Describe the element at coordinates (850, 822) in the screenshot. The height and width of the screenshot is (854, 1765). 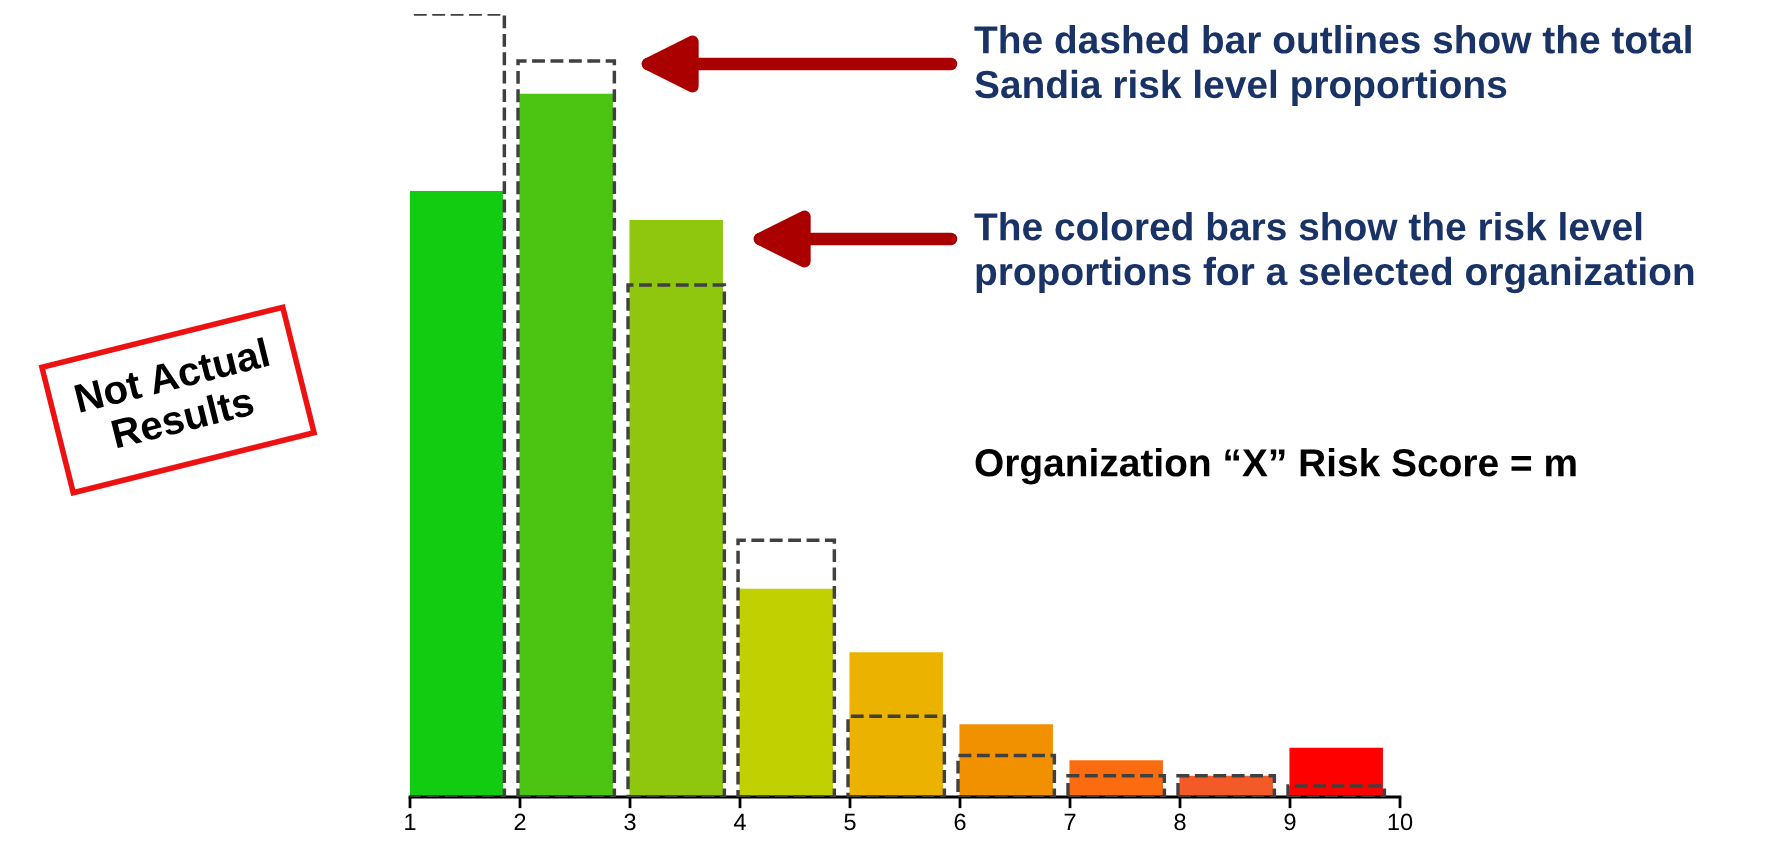
I see `x-tick-label: 5` at that location.